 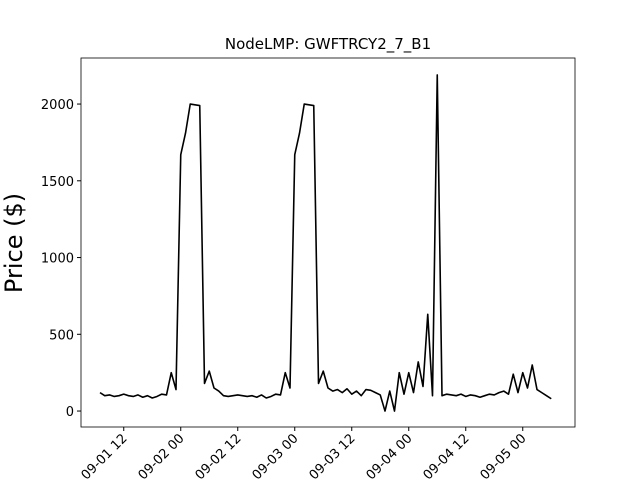 What do you see at coordinates (162, 455) in the screenshot?
I see `x-tick-label: 09-02 00` at bounding box center [162, 455].